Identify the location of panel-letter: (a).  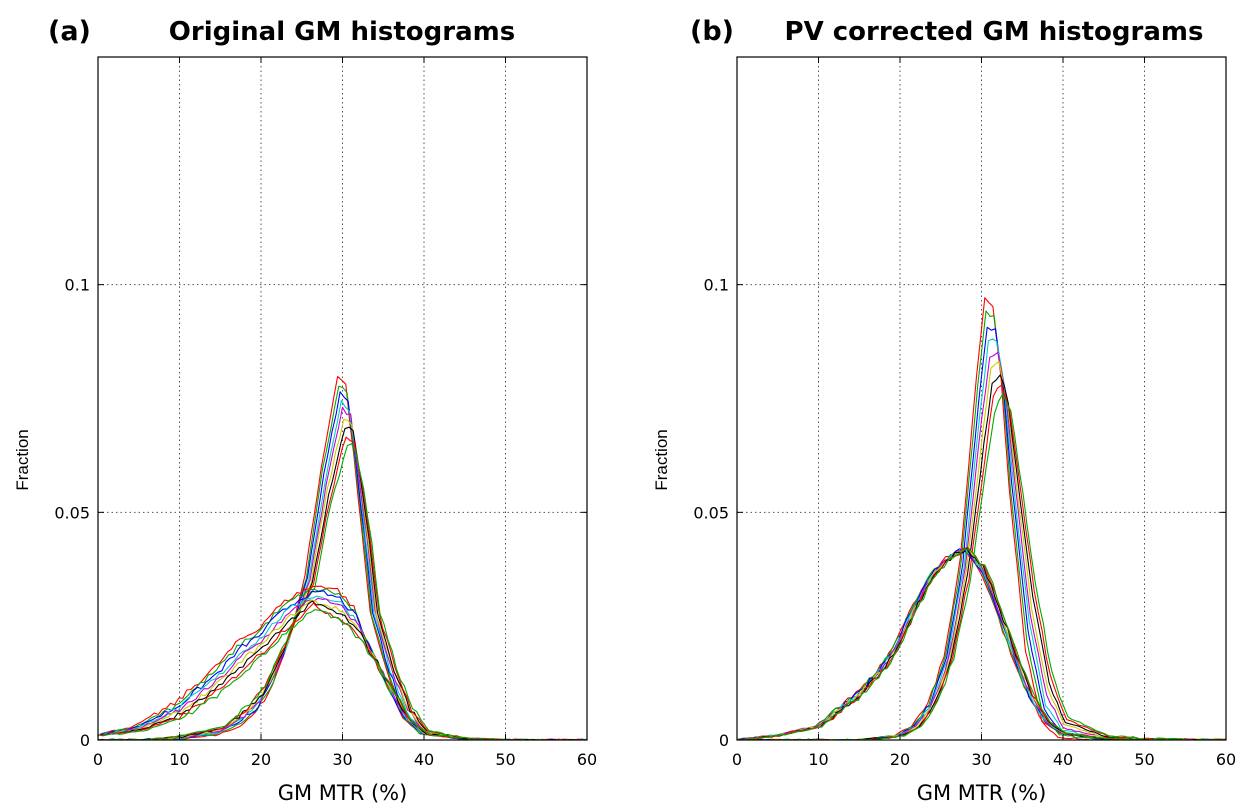
(69, 31).